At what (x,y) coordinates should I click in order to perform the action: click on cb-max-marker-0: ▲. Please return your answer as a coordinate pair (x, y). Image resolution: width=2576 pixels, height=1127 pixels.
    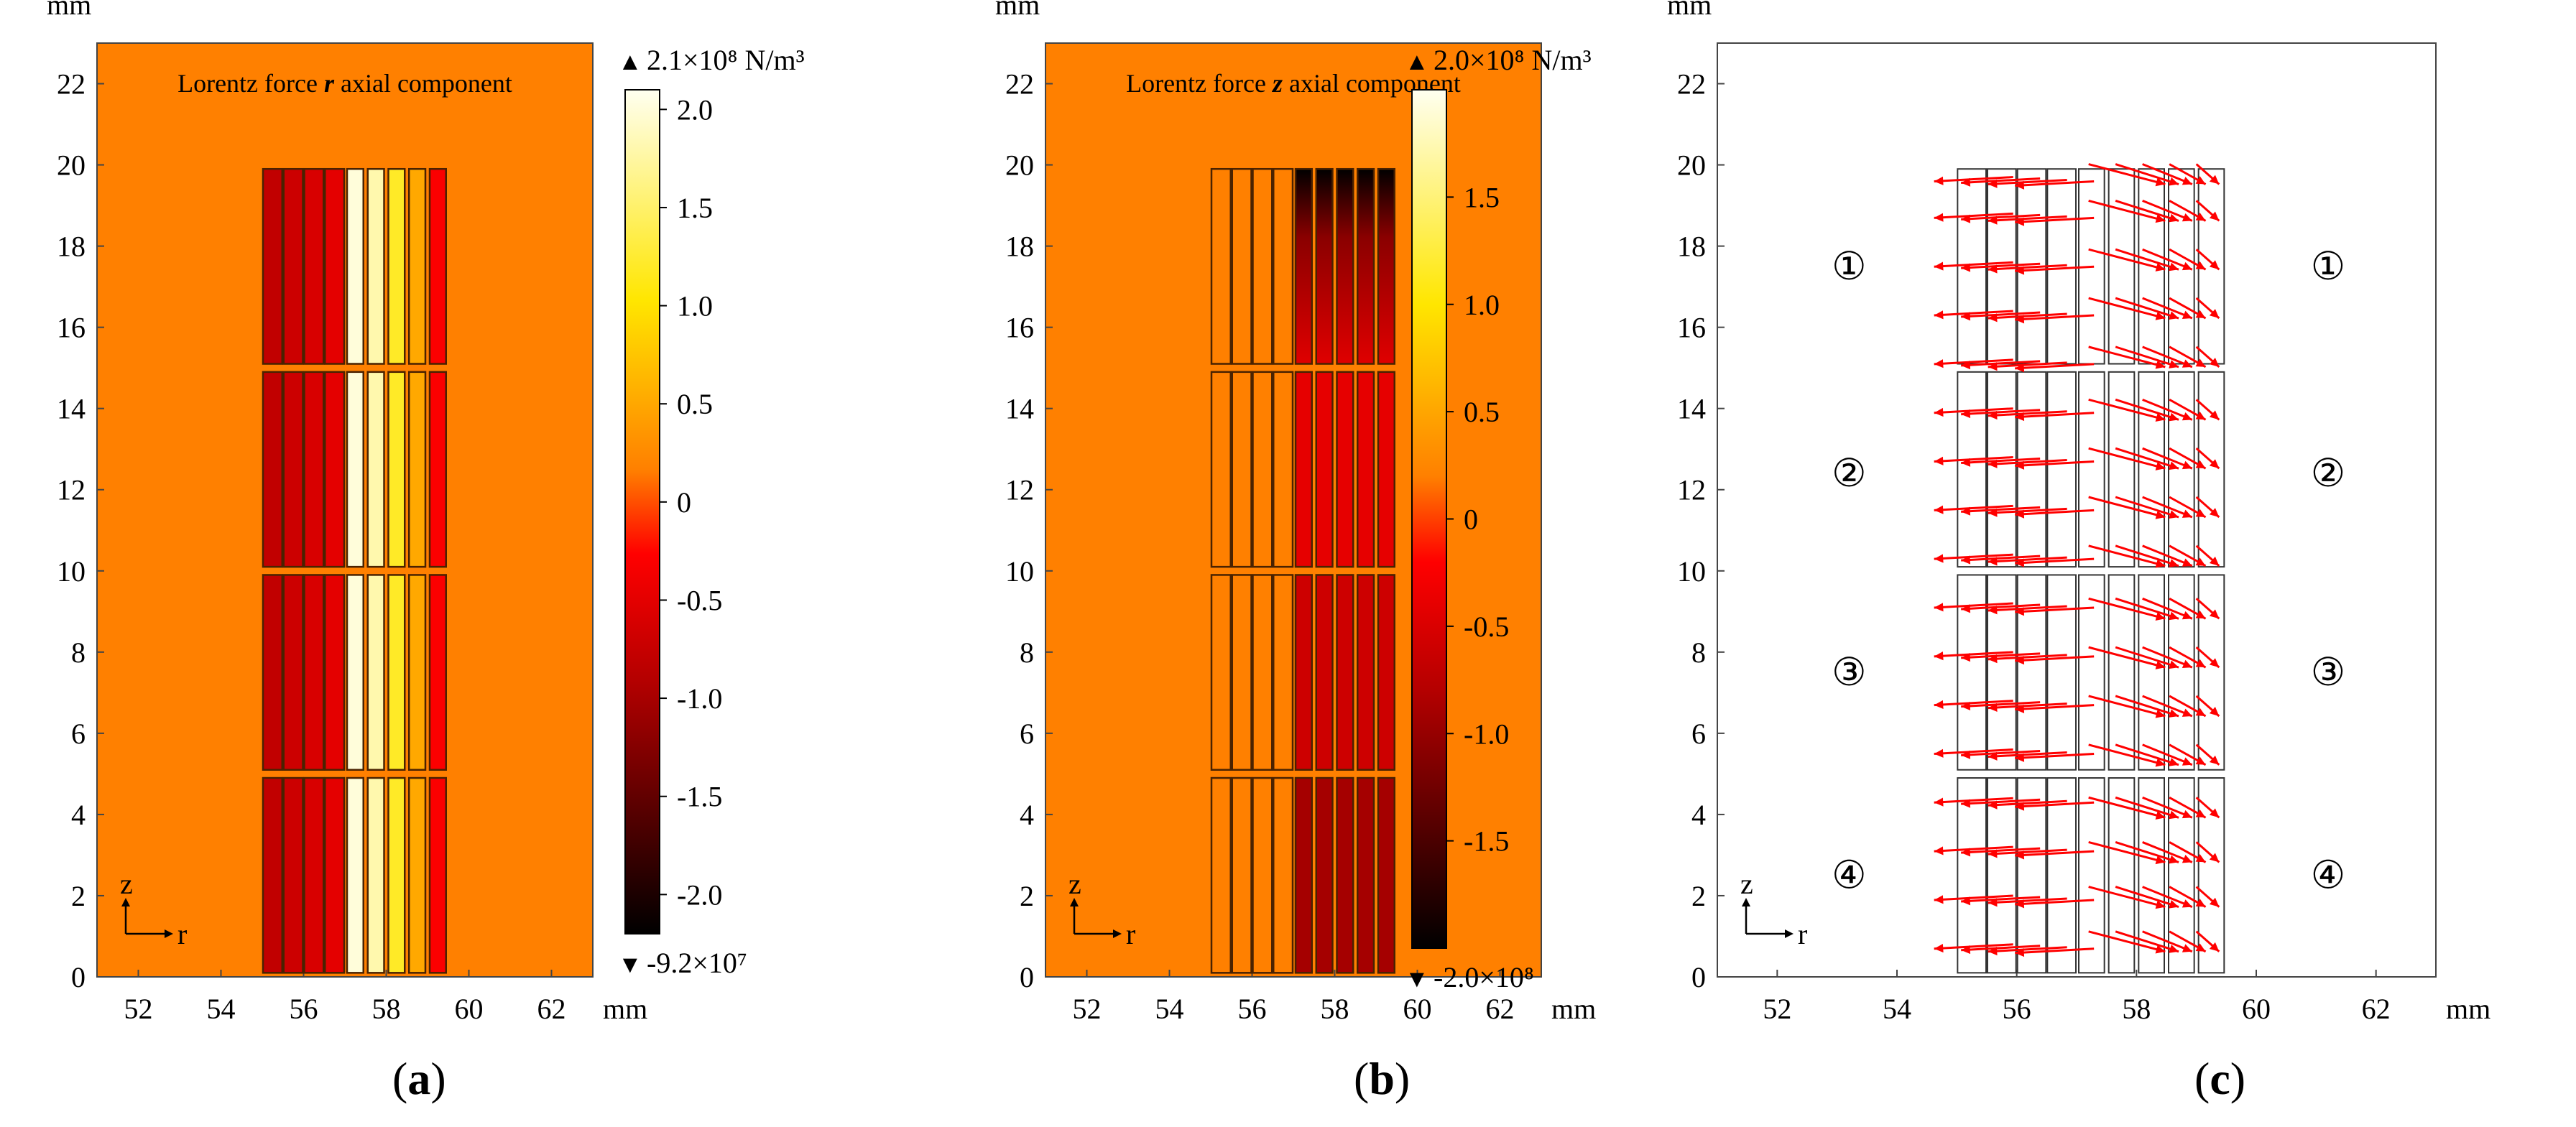
    Looking at the image, I should click on (630, 62).